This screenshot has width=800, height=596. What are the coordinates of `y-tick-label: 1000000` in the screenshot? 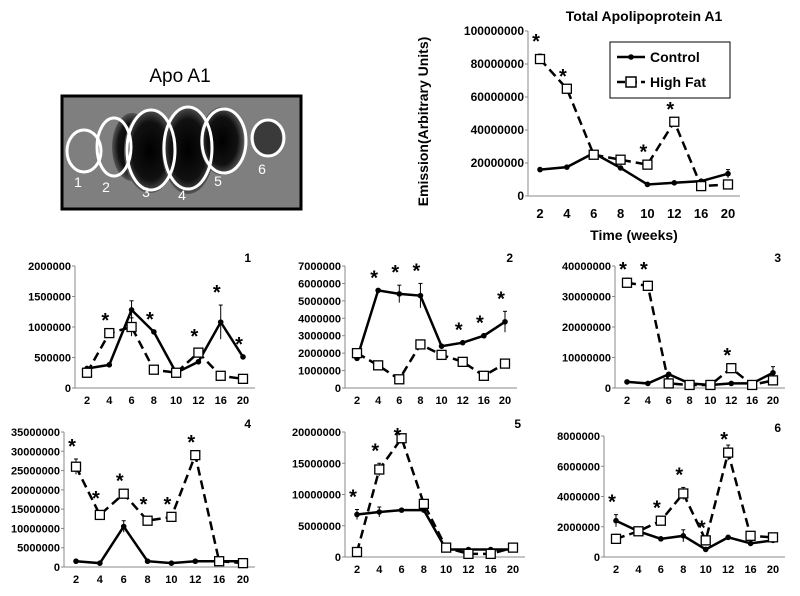 It's located at (319, 372).